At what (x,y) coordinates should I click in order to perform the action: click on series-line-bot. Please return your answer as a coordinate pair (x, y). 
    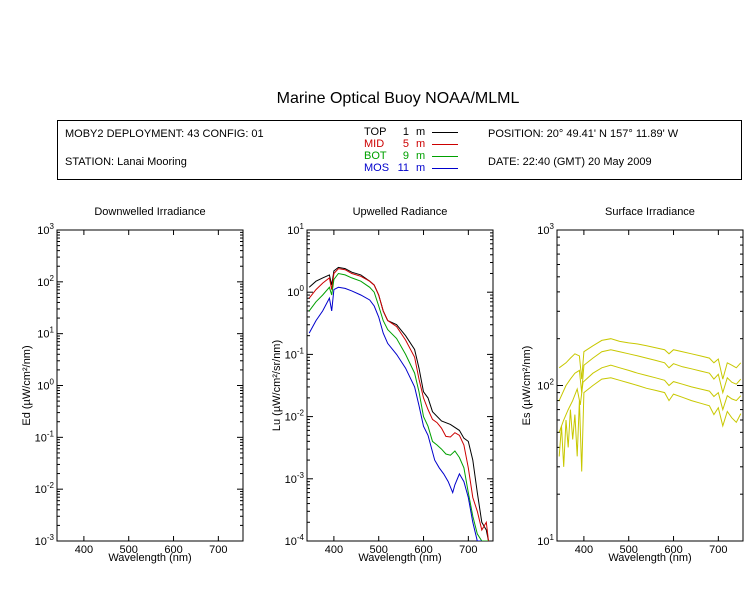
    Looking at the image, I should click on (398, 406).